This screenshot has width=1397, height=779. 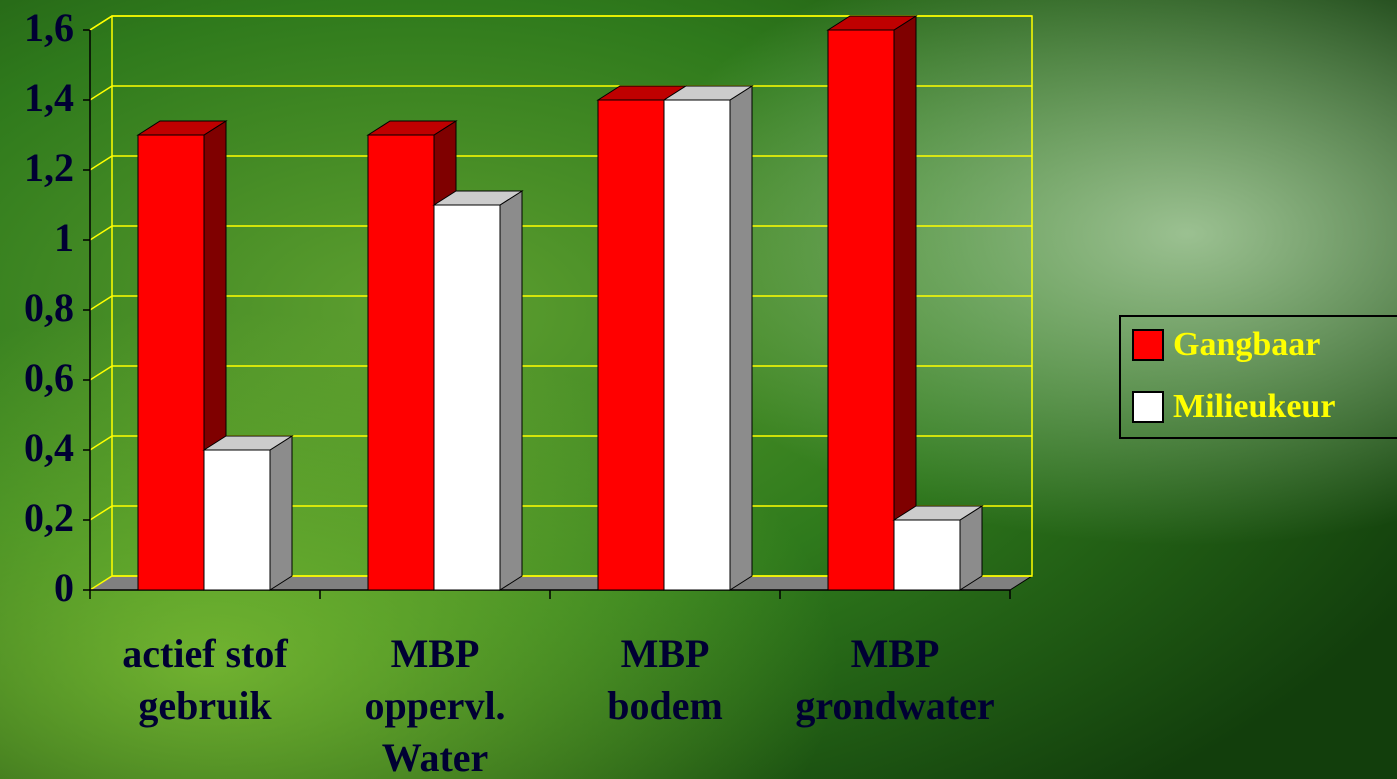 What do you see at coordinates (64, 587) in the screenshot?
I see `y-tick-label: 0` at bounding box center [64, 587].